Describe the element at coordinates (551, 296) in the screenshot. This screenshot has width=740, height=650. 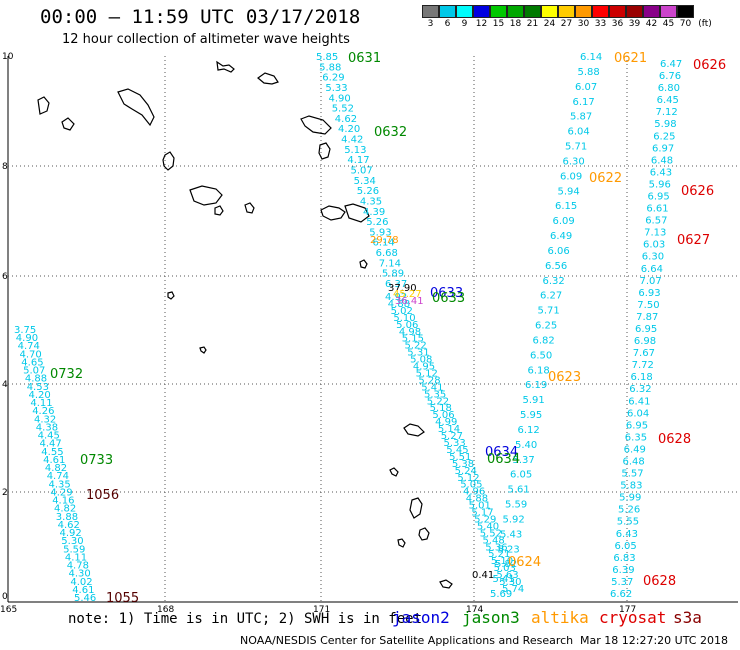
I see `wave-height-value: 6.27` at that location.